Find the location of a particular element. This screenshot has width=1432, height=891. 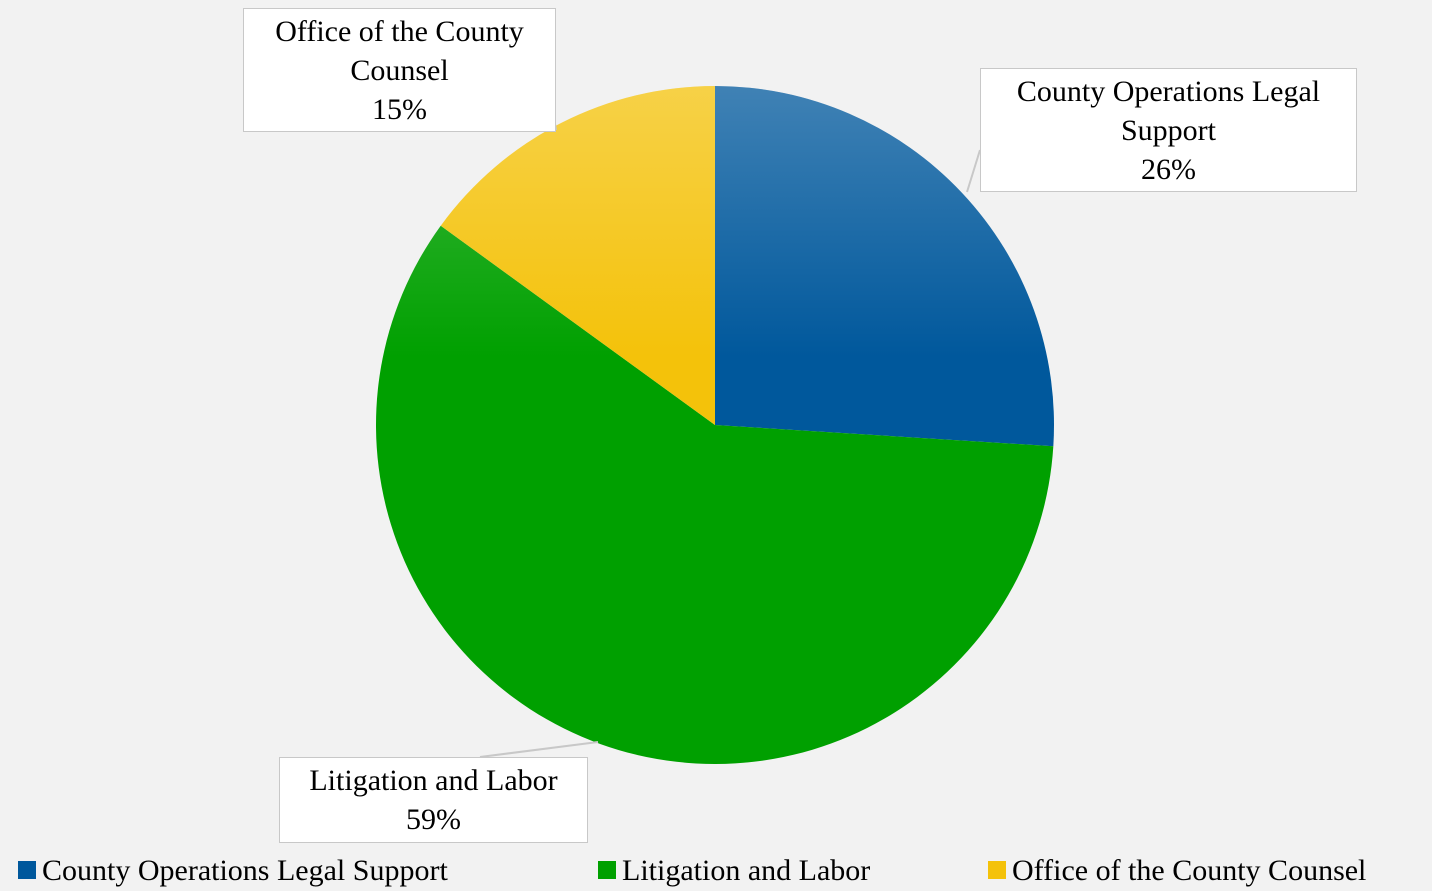

data-label: Litigation and Labor 59% is located at coordinates (433, 800).